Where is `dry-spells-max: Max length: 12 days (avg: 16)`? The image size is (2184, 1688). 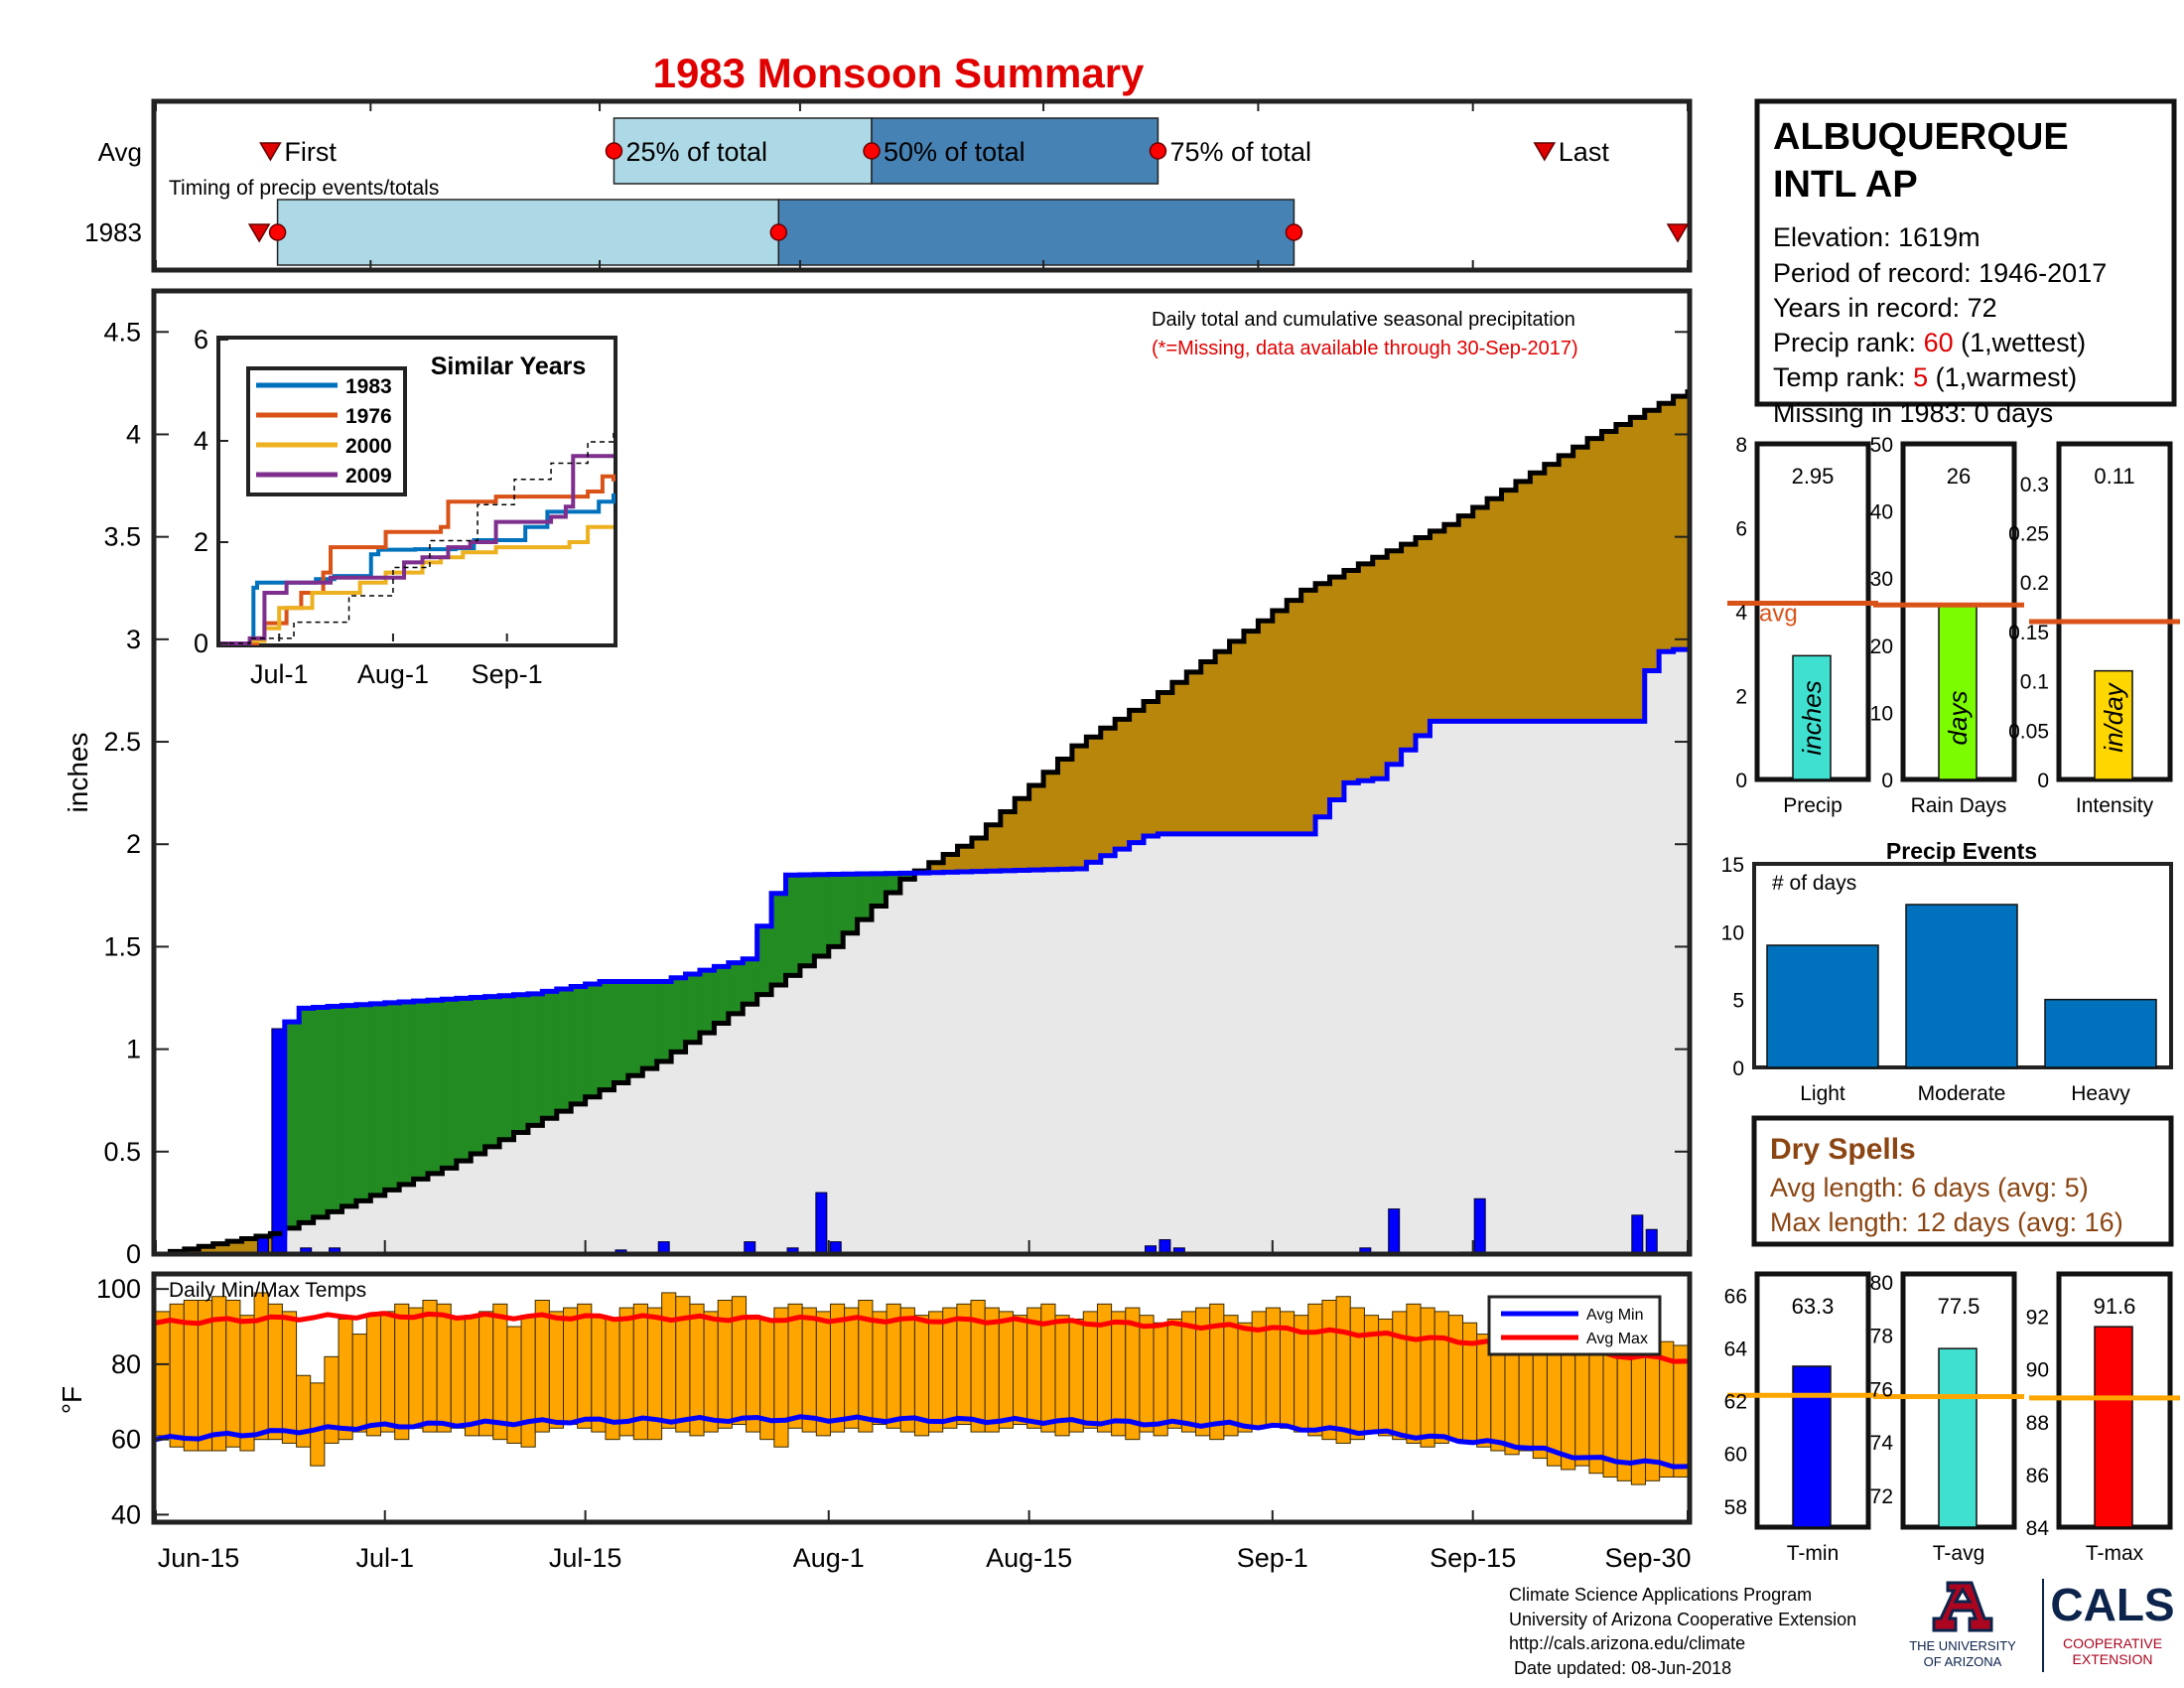 dry-spells-max: Max length: 12 days (avg: 16) is located at coordinates (1946, 1222).